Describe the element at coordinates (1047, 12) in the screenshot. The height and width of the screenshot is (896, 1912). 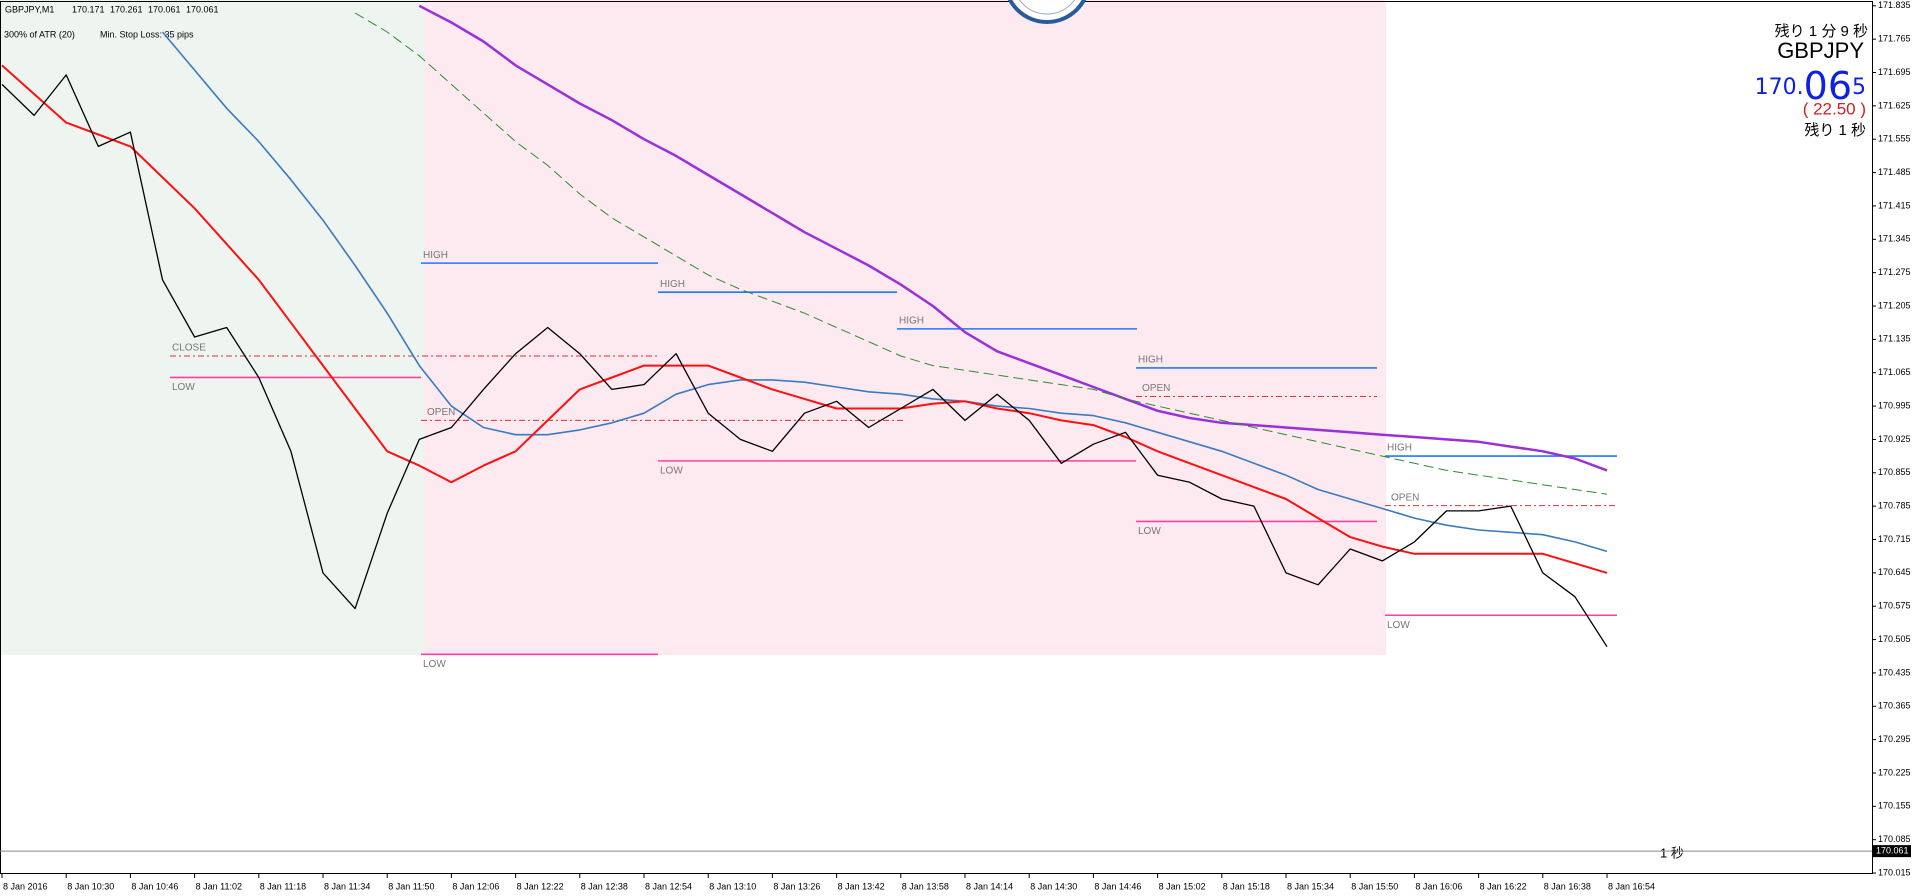
I see `clock-icon` at that location.